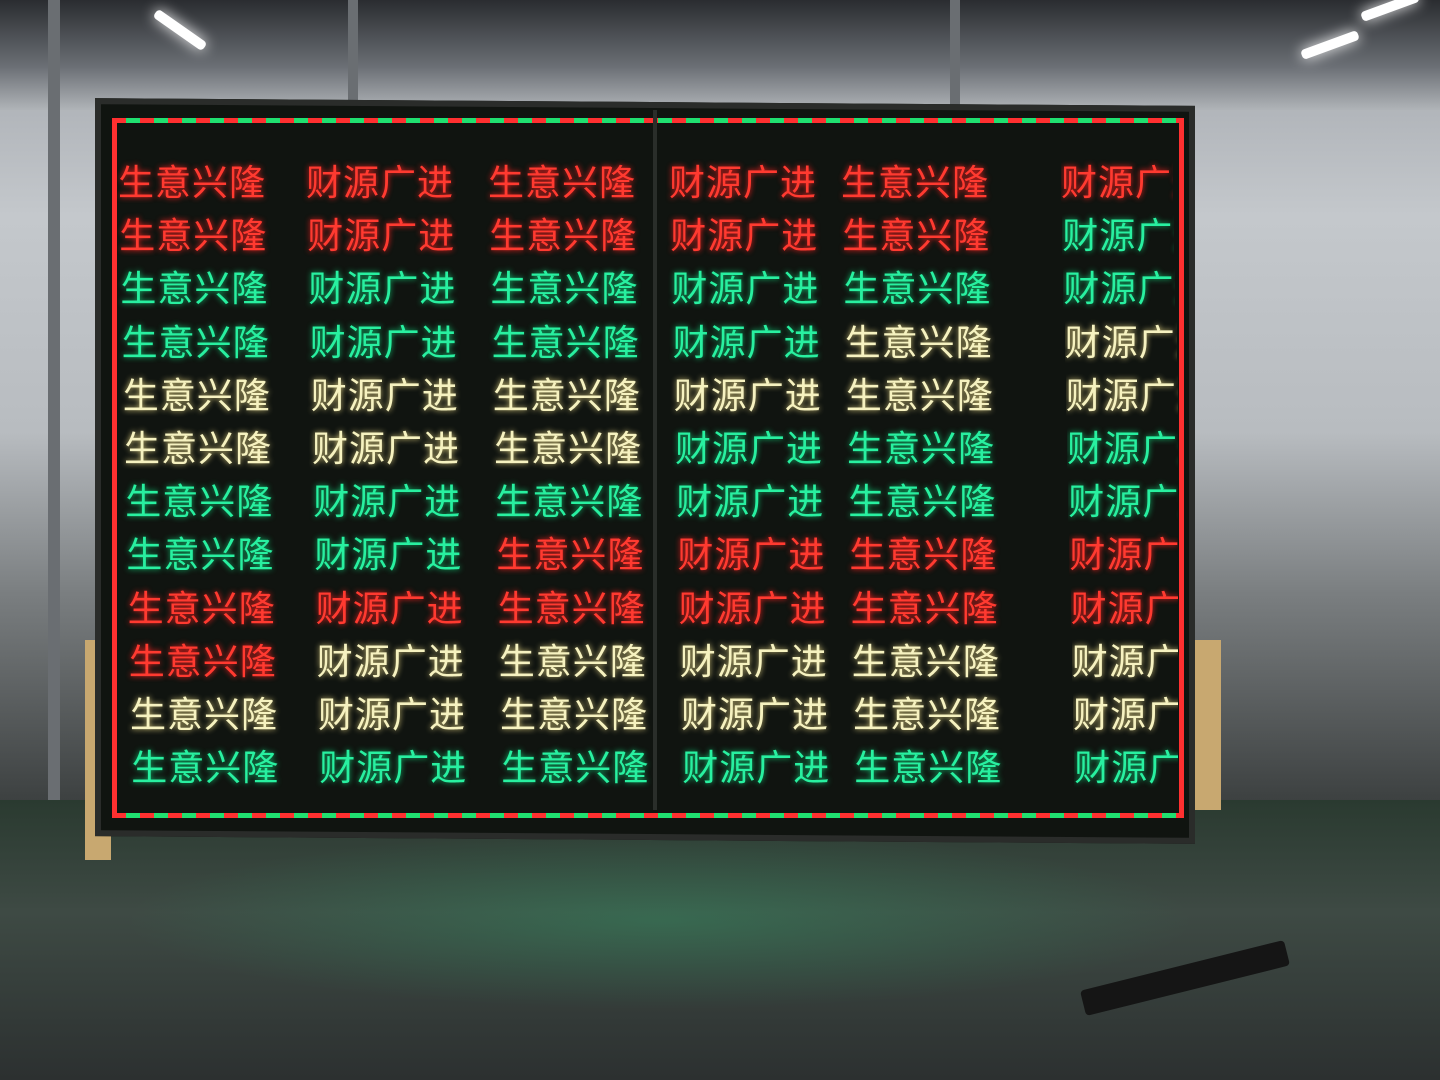 The width and height of the screenshot is (1440, 1080). Describe the element at coordinates (1208, 725) in the screenshot. I see `panel-support` at that location.